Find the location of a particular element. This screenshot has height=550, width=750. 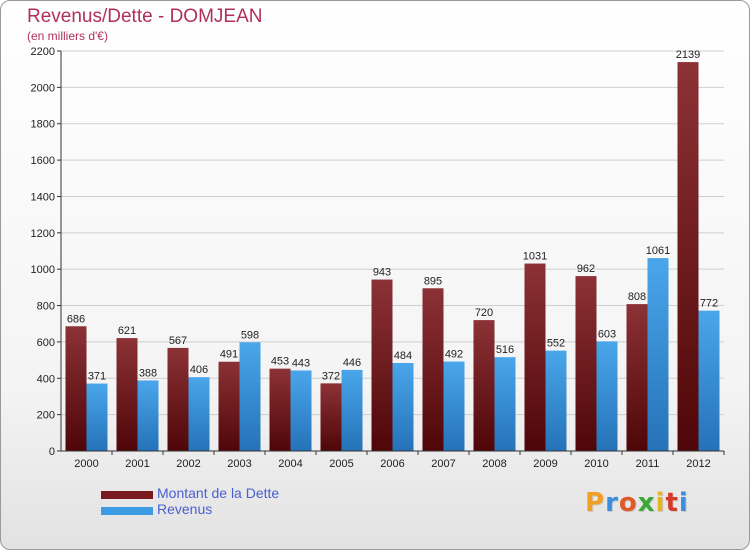

data-label: 621 is located at coordinates (127, 331).